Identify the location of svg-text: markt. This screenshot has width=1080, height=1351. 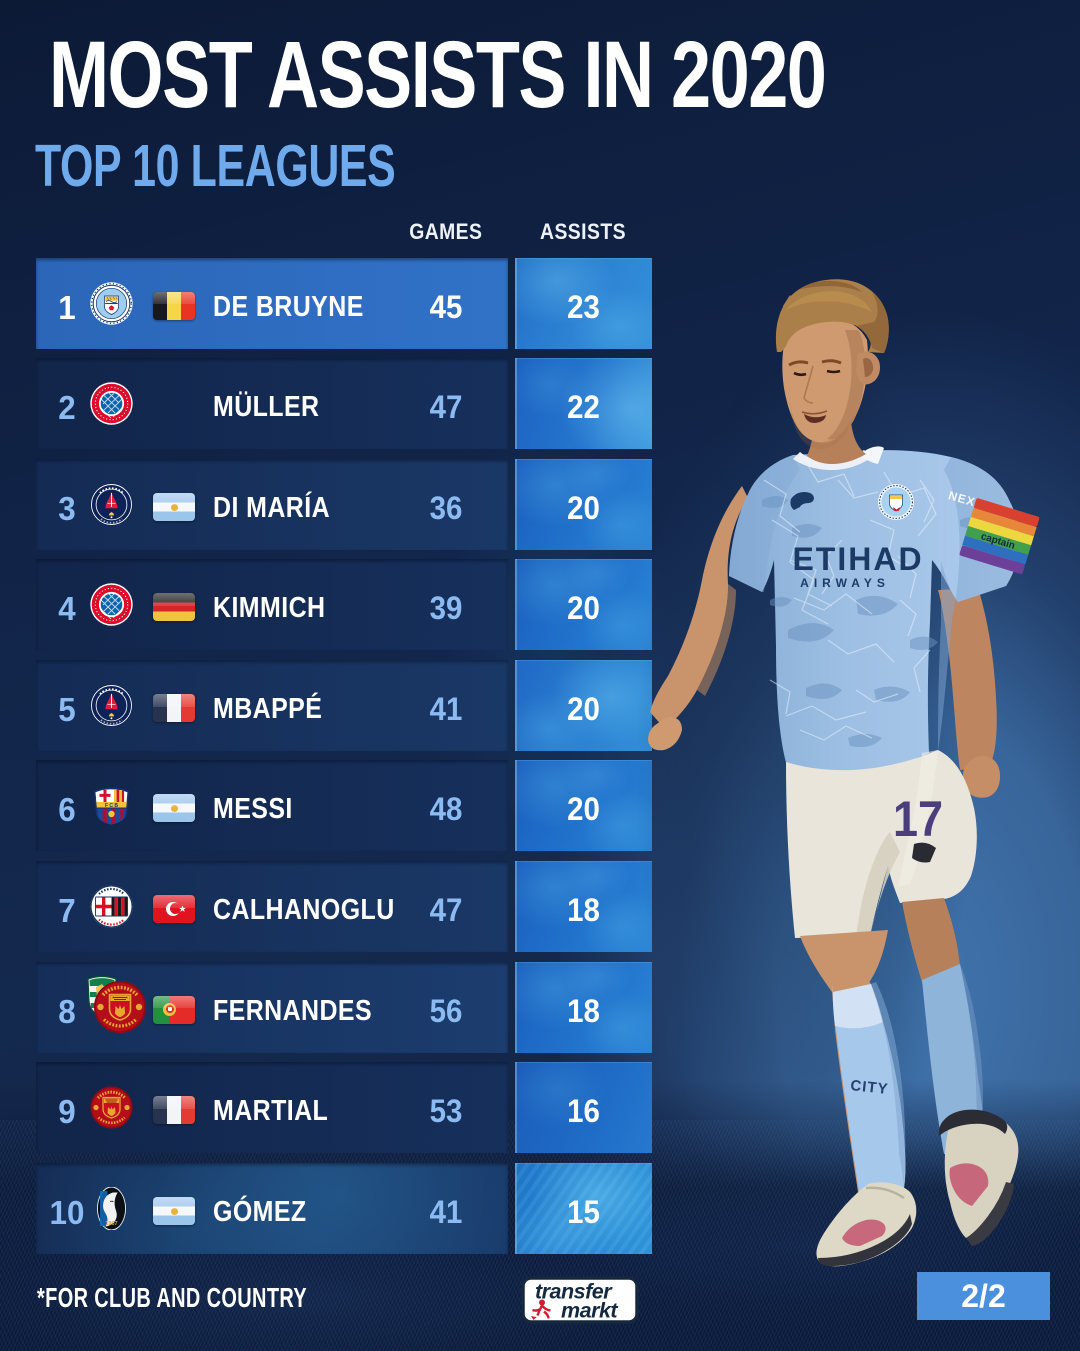
(589, 1311).